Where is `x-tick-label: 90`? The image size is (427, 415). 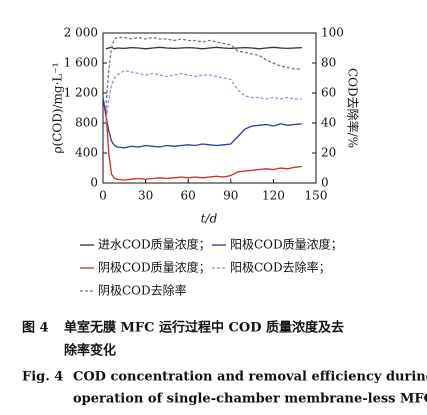 x-tick-label: 90 is located at coordinates (230, 196).